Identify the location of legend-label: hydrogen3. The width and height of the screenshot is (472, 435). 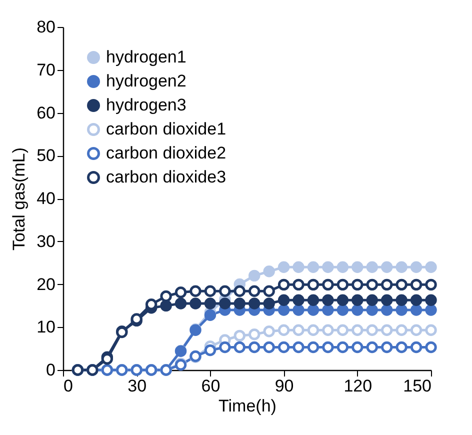
(146, 105).